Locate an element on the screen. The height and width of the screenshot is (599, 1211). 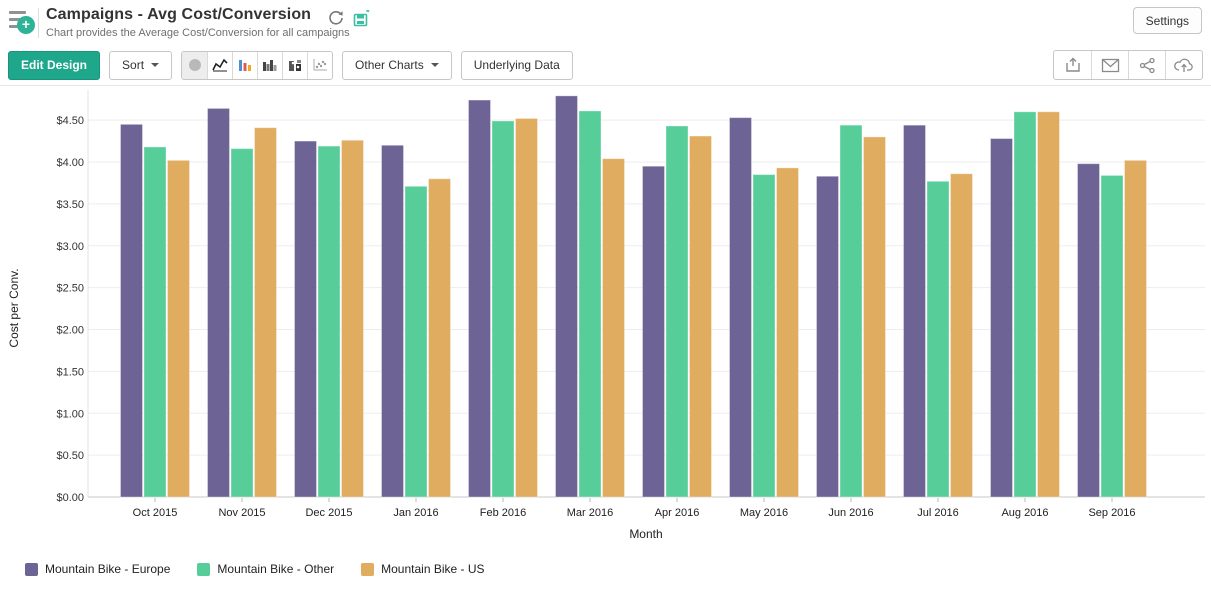
svg-text: $4.00 is located at coordinates (70, 163).